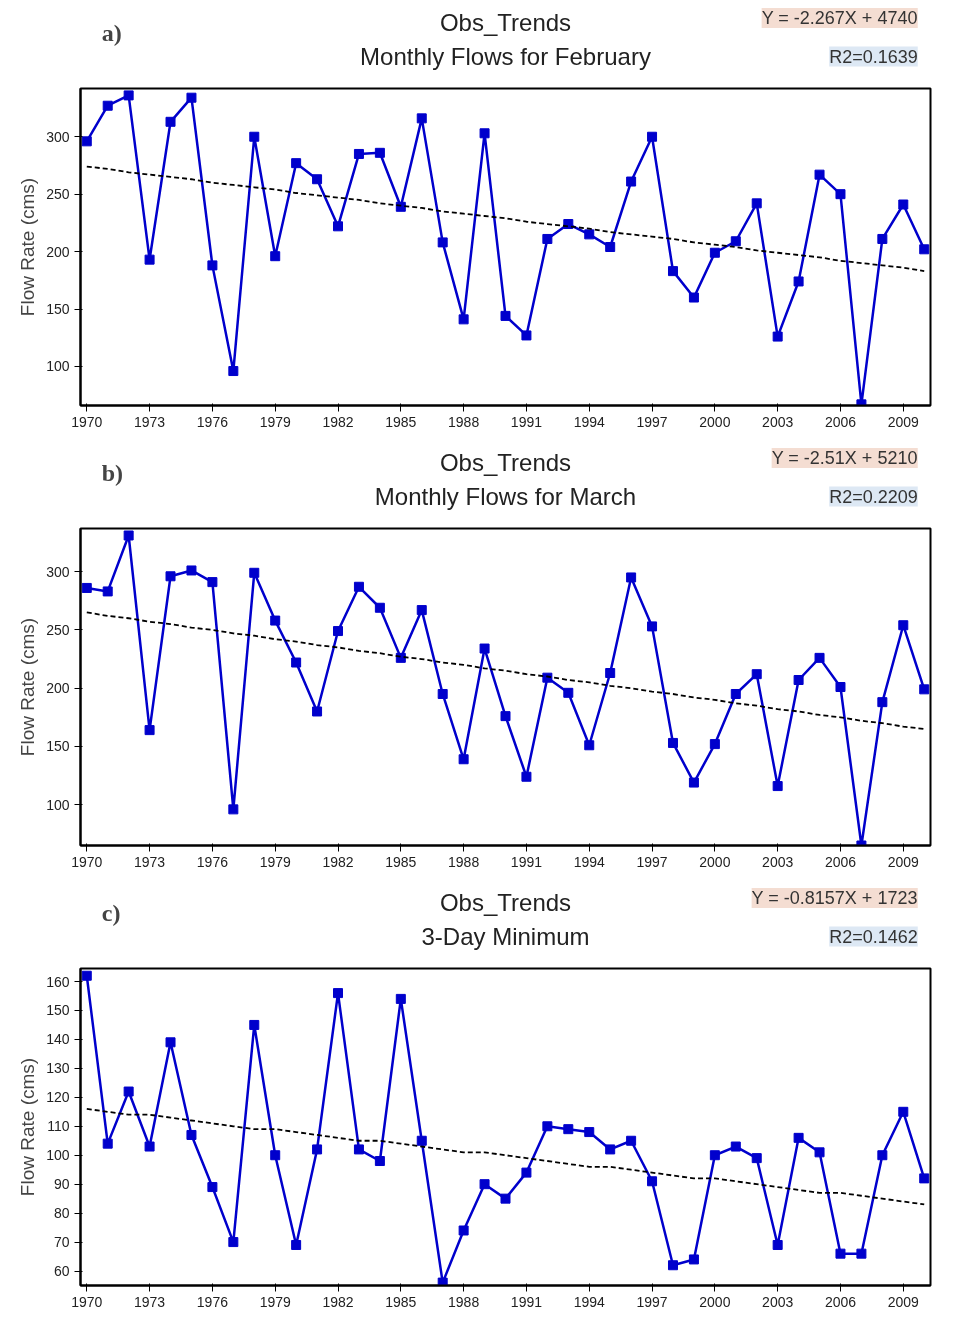 The width and height of the screenshot is (963, 1337). What do you see at coordinates (505, 56) in the screenshot?
I see `chart-subtitle: Monthly Flows for February` at bounding box center [505, 56].